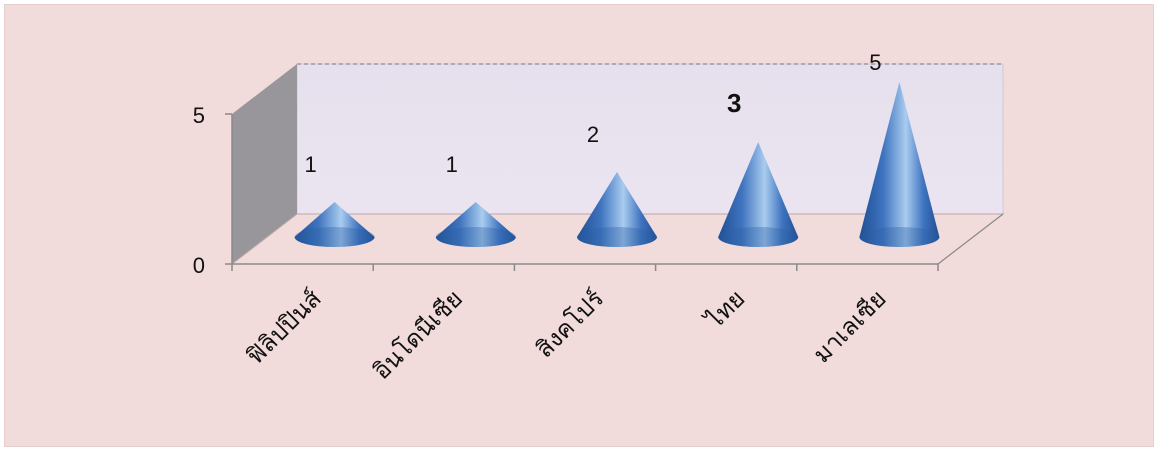 This screenshot has height=451, width=1158. What do you see at coordinates (199, 115) in the screenshot?
I see `y-tick-label: 5` at bounding box center [199, 115].